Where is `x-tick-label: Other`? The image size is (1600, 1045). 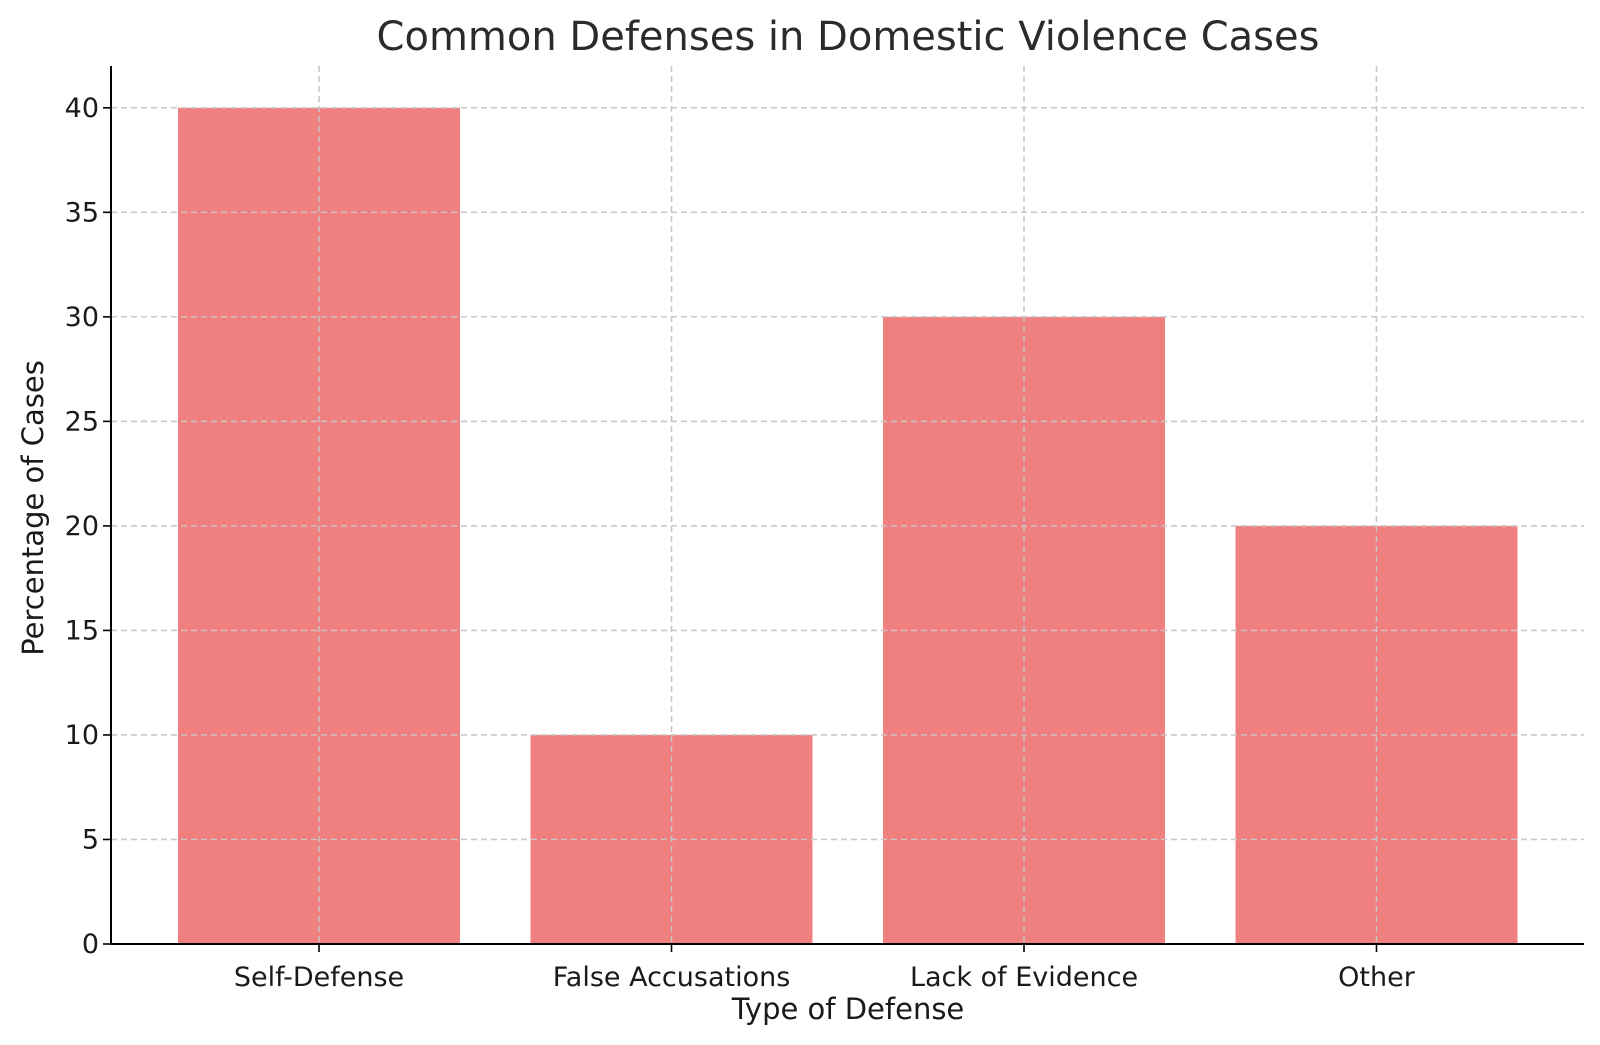 x-tick-label: Other is located at coordinates (1377, 977).